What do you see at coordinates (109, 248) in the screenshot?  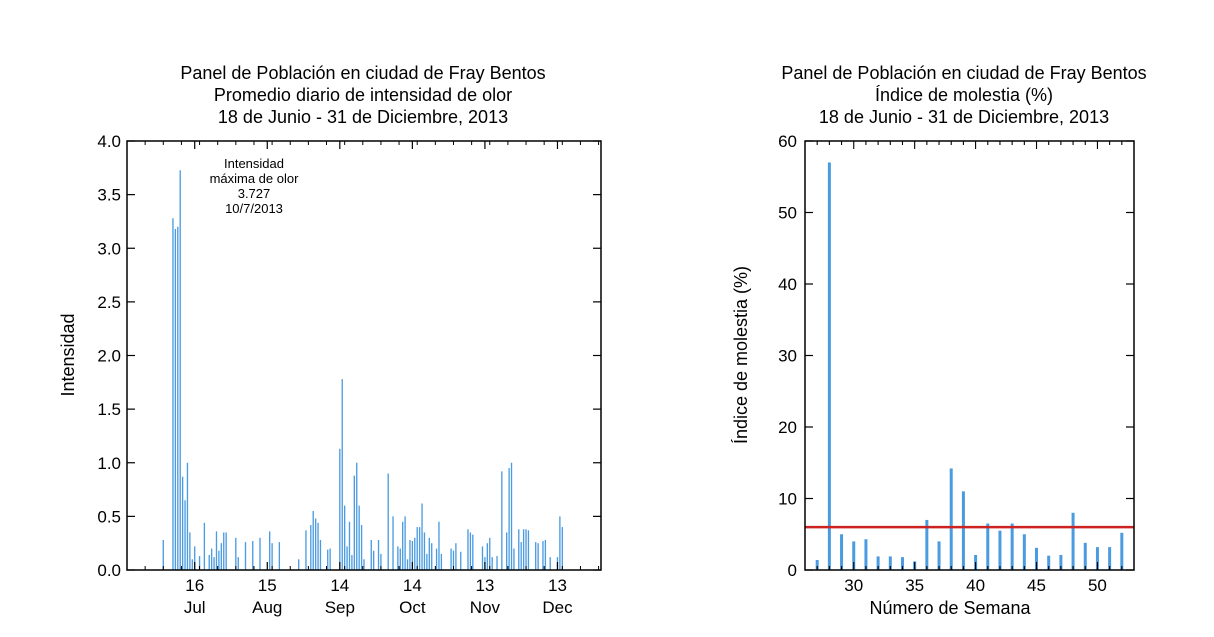 I see `y-tick-label: 3.0` at bounding box center [109, 248].